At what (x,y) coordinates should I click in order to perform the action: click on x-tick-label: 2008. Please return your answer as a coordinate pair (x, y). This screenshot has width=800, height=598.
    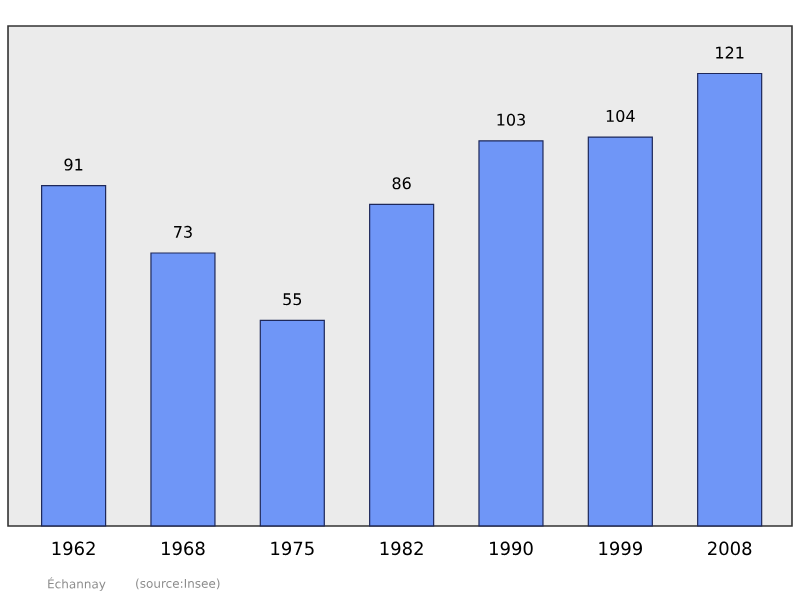
    Looking at the image, I should click on (730, 548).